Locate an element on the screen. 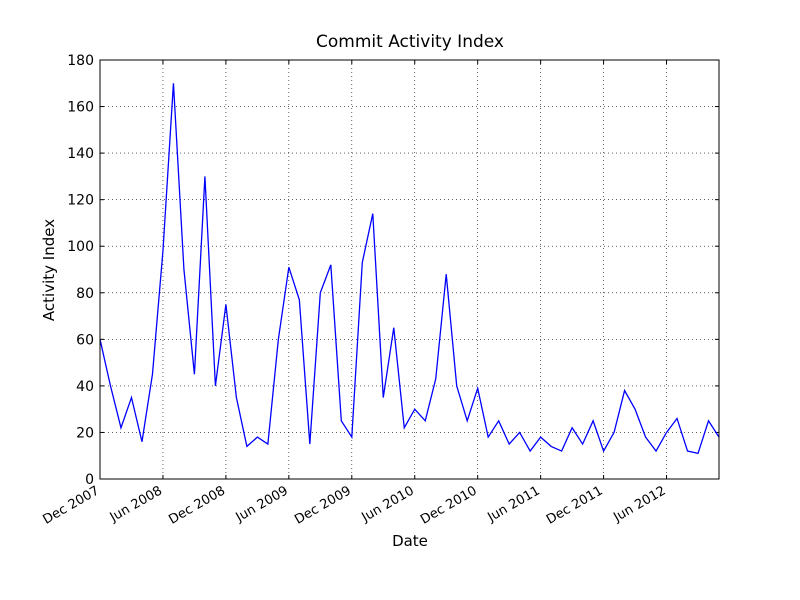 The width and height of the screenshot is (800, 600). y-tick-label: 80 is located at coordinates (85, 294).